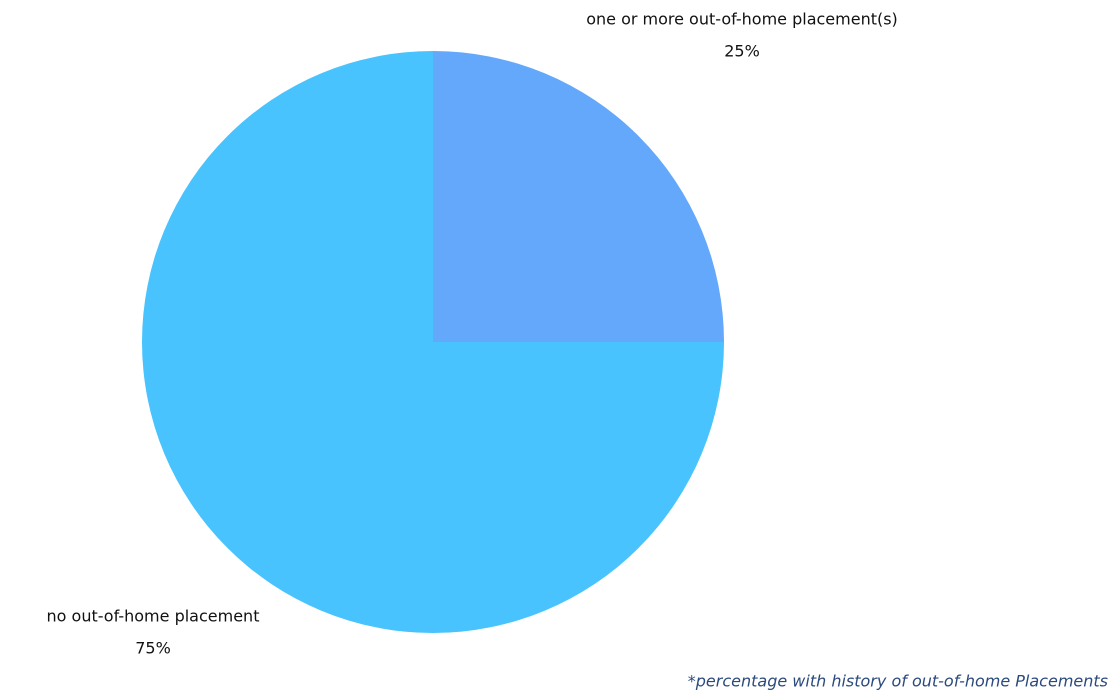 Image resolution: width=1120 pixels, height=696 pixels. What do you see at coordinates (153, 616) in the screenshot?
I see `slice-label: no out-of-home placement` at bounding box center [153, 616].